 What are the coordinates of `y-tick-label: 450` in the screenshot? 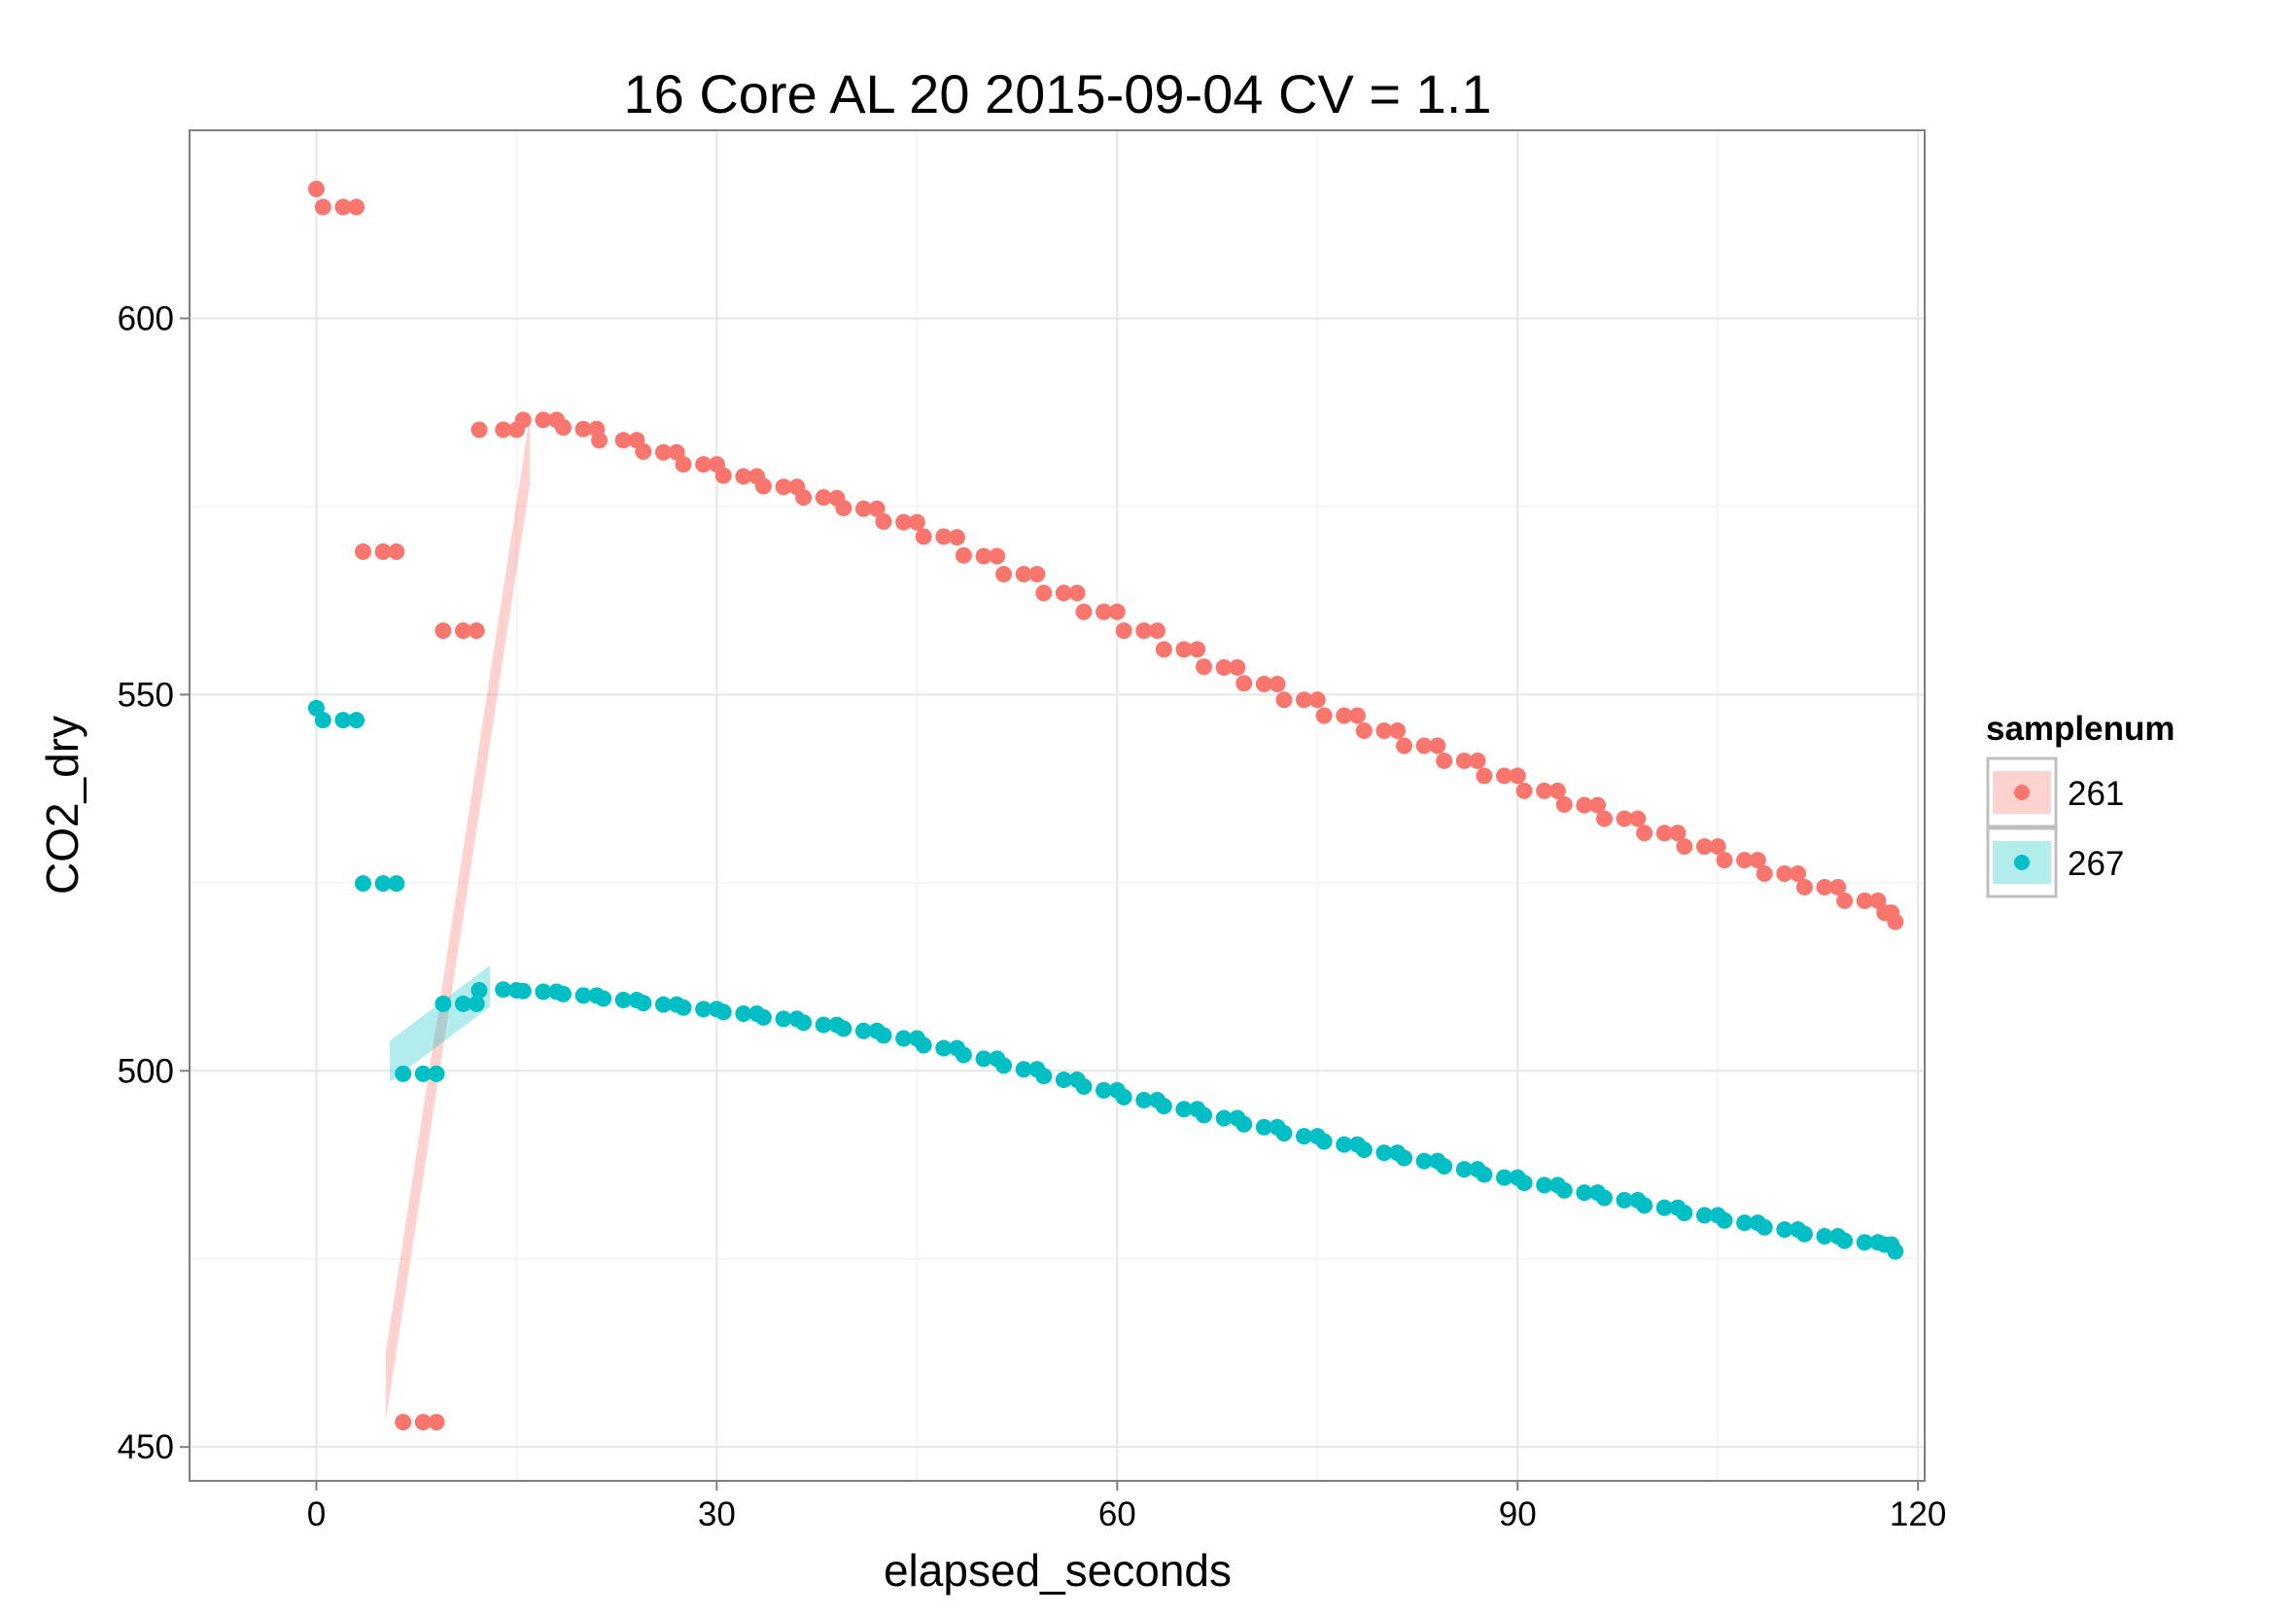 It's located at (146, 1447).